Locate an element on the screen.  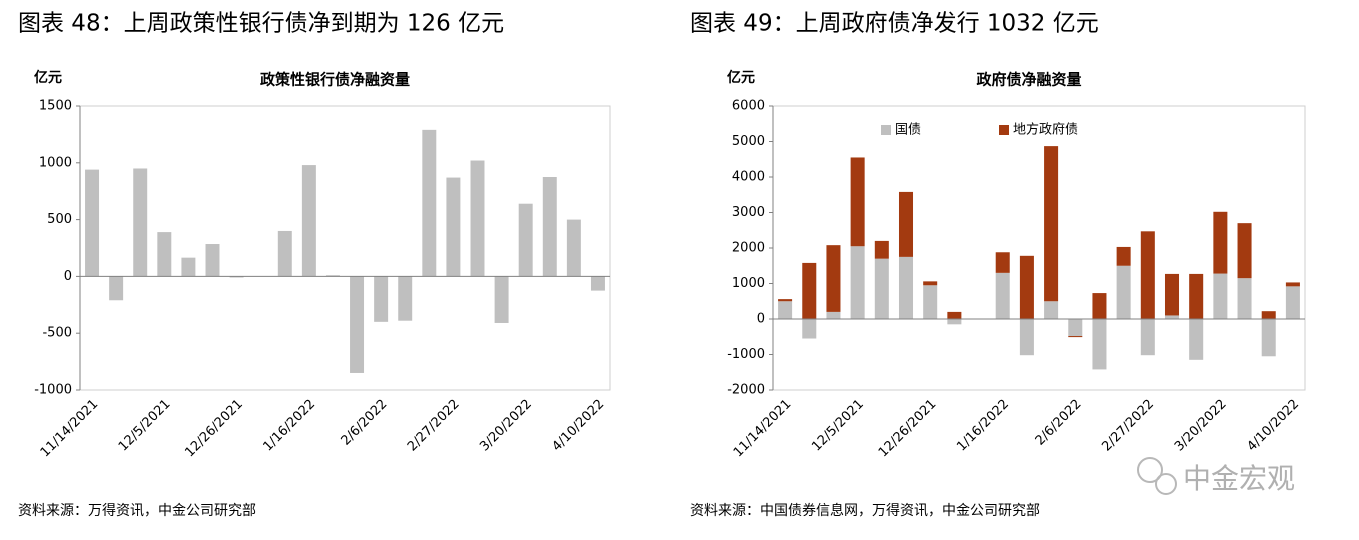
y-tick-label: 500 is located at coordinates (59, 219).